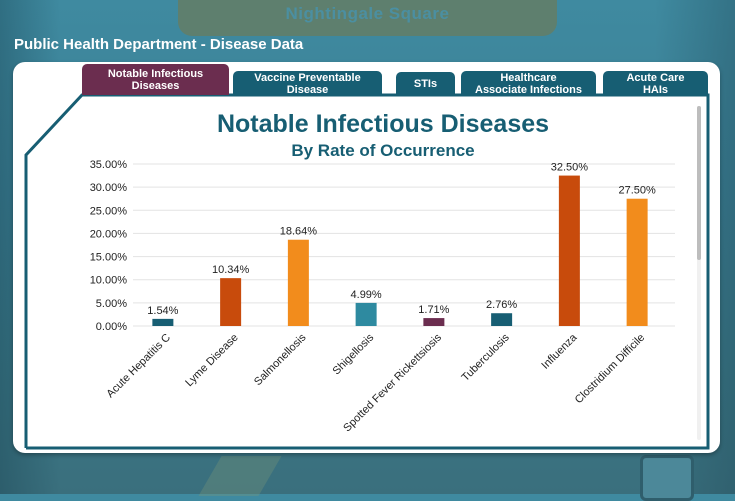 This screenshot has height=501, width=735. I want to click on tab-label-line1: Vaccine Preventable, so click(307, 77).